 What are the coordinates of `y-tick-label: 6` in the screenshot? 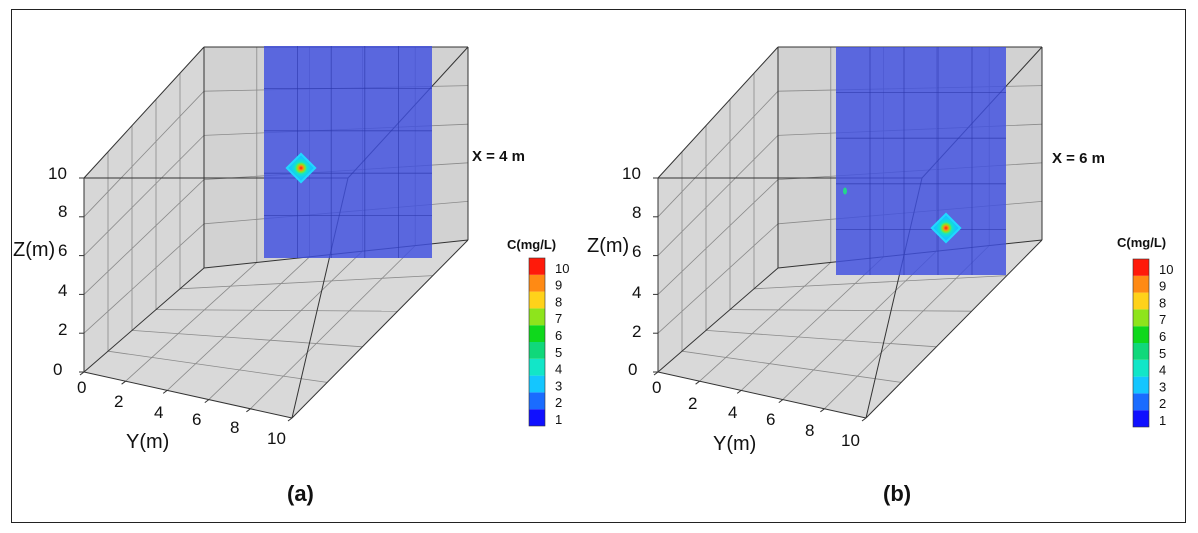 It's located at (196, 419).